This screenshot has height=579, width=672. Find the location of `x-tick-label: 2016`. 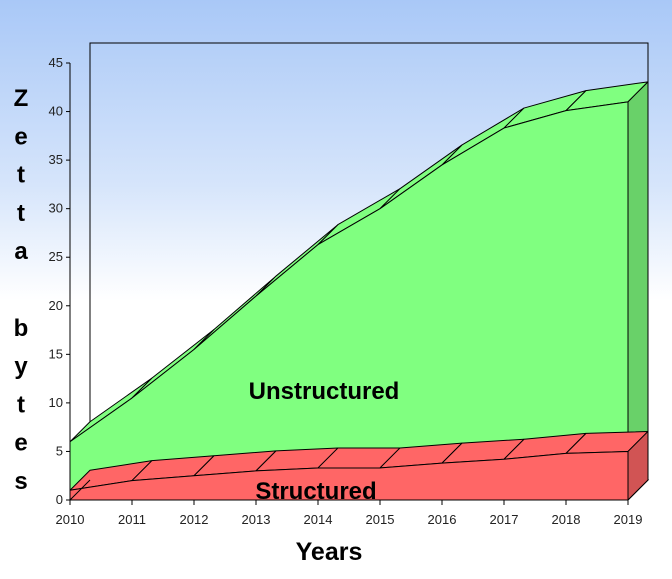

x-tick-label: 2016 is located at coordinates (442, 519).